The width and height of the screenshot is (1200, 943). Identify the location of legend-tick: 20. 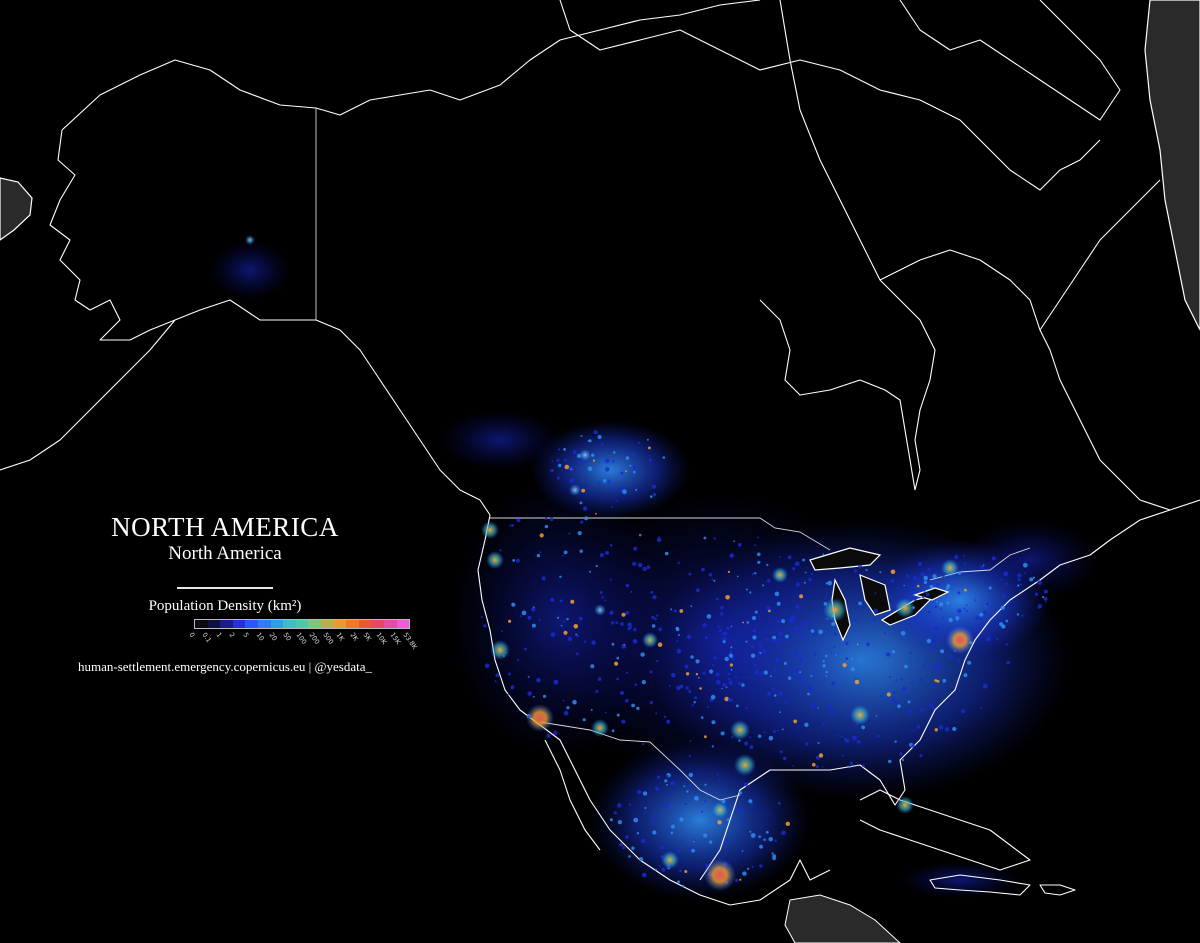
(273, 637).